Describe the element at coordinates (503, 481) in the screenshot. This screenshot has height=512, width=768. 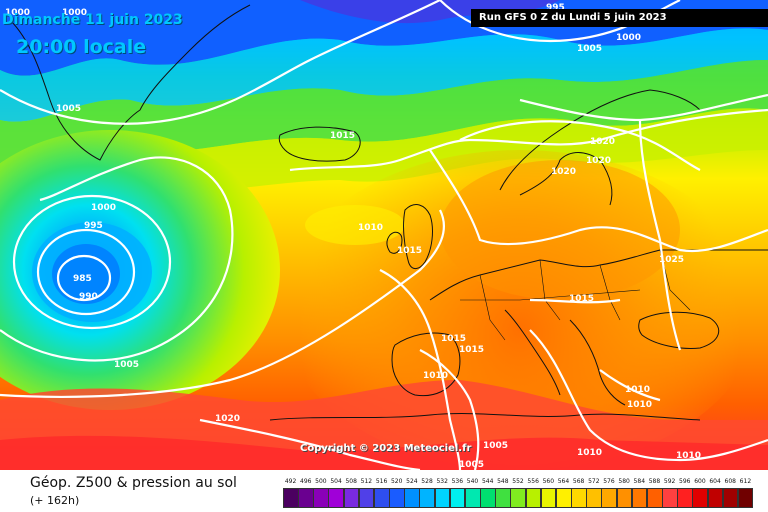
I see `scale-tick-label: 548` at that location.